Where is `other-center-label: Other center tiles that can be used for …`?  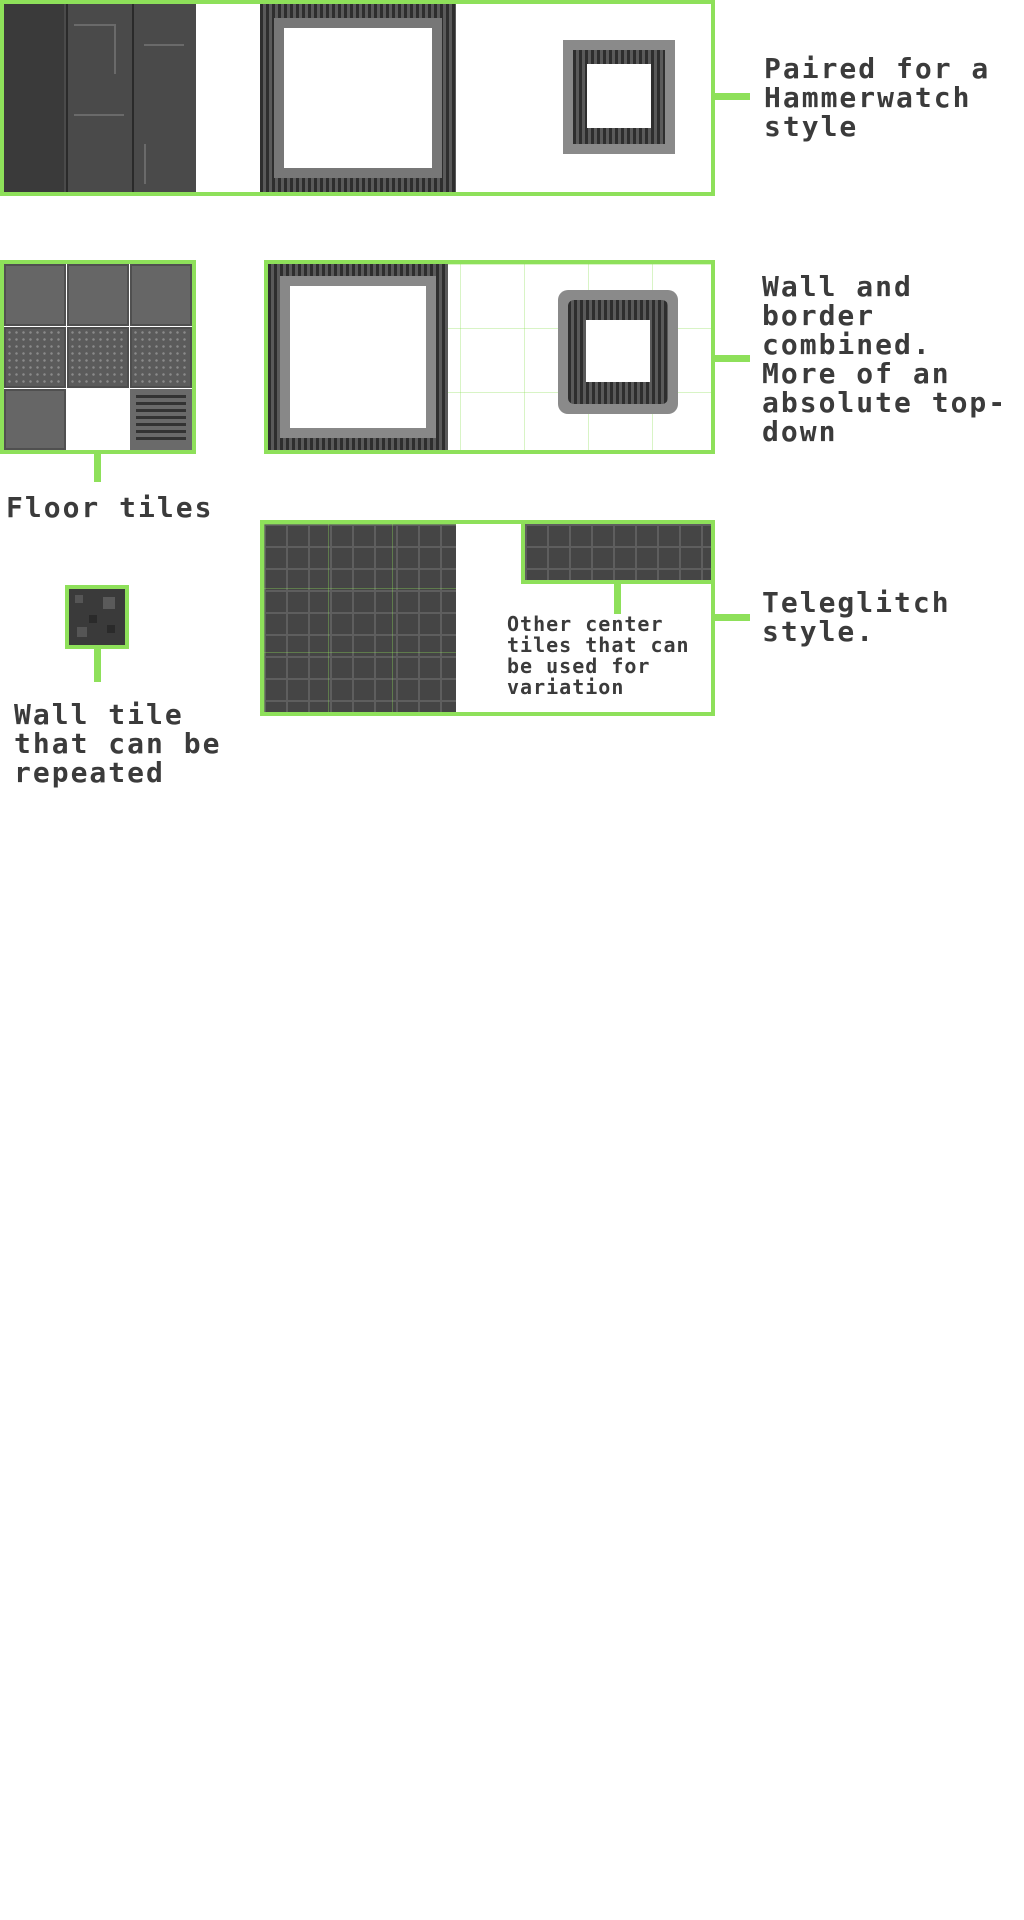 other-center-label: Other center tiles that can be used for … is located at coordinates (598, 655).